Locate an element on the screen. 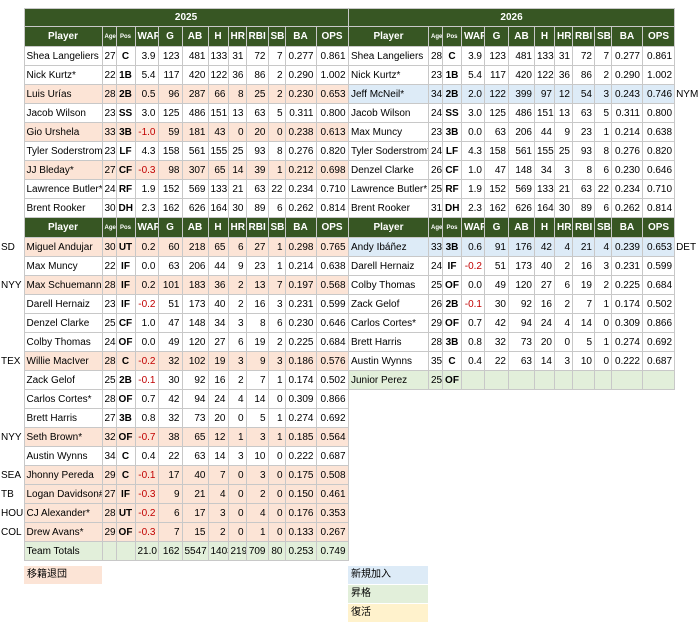  stat-cell: 0.7 is located at coordinates (146, 399).